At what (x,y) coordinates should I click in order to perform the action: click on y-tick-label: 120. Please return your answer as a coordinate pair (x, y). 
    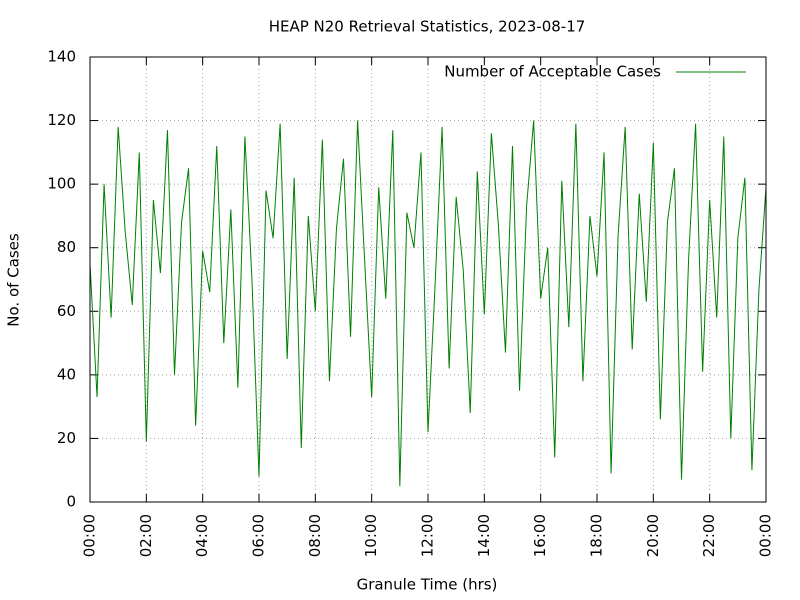
    Looking at the image, I should click on (61, 120).